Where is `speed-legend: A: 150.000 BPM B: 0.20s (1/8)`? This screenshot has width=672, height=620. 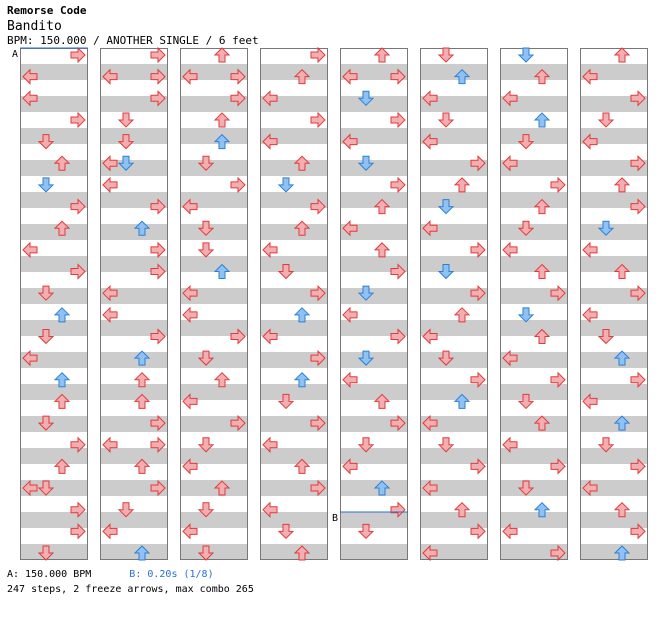 speed-legend: A: 150.000 BPM B: 0.20s (1/8) is located at coordinates (110, 574).